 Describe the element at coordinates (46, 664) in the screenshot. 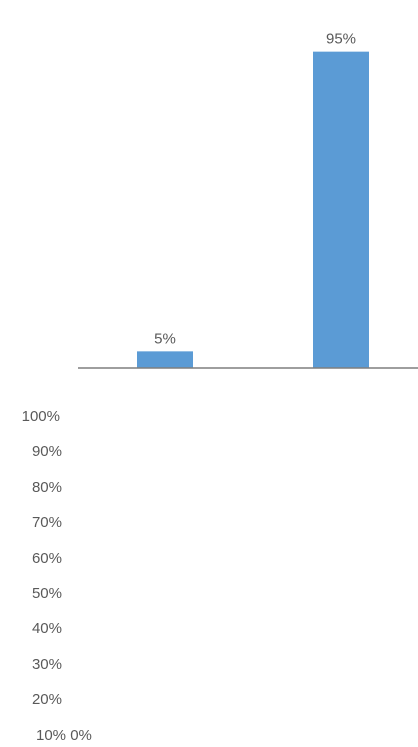

I see `y-tick-label: 30%` at that location.